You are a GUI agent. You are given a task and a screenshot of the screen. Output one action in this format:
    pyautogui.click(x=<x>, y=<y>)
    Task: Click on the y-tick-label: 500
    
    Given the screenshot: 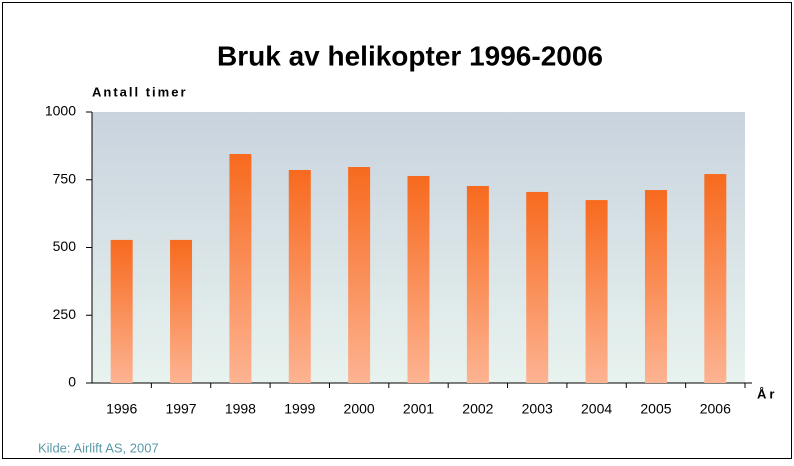 What is the action you would take?
    pyautogui.click(x=65, y=246)
    